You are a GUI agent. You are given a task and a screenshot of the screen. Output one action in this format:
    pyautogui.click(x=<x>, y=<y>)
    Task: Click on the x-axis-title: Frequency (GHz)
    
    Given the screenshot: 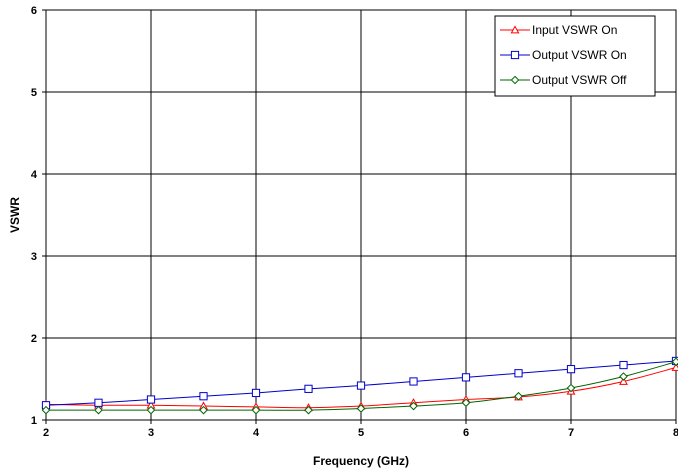 What is the action you would take?
    pyautogui.click(x=361, y=461)
    